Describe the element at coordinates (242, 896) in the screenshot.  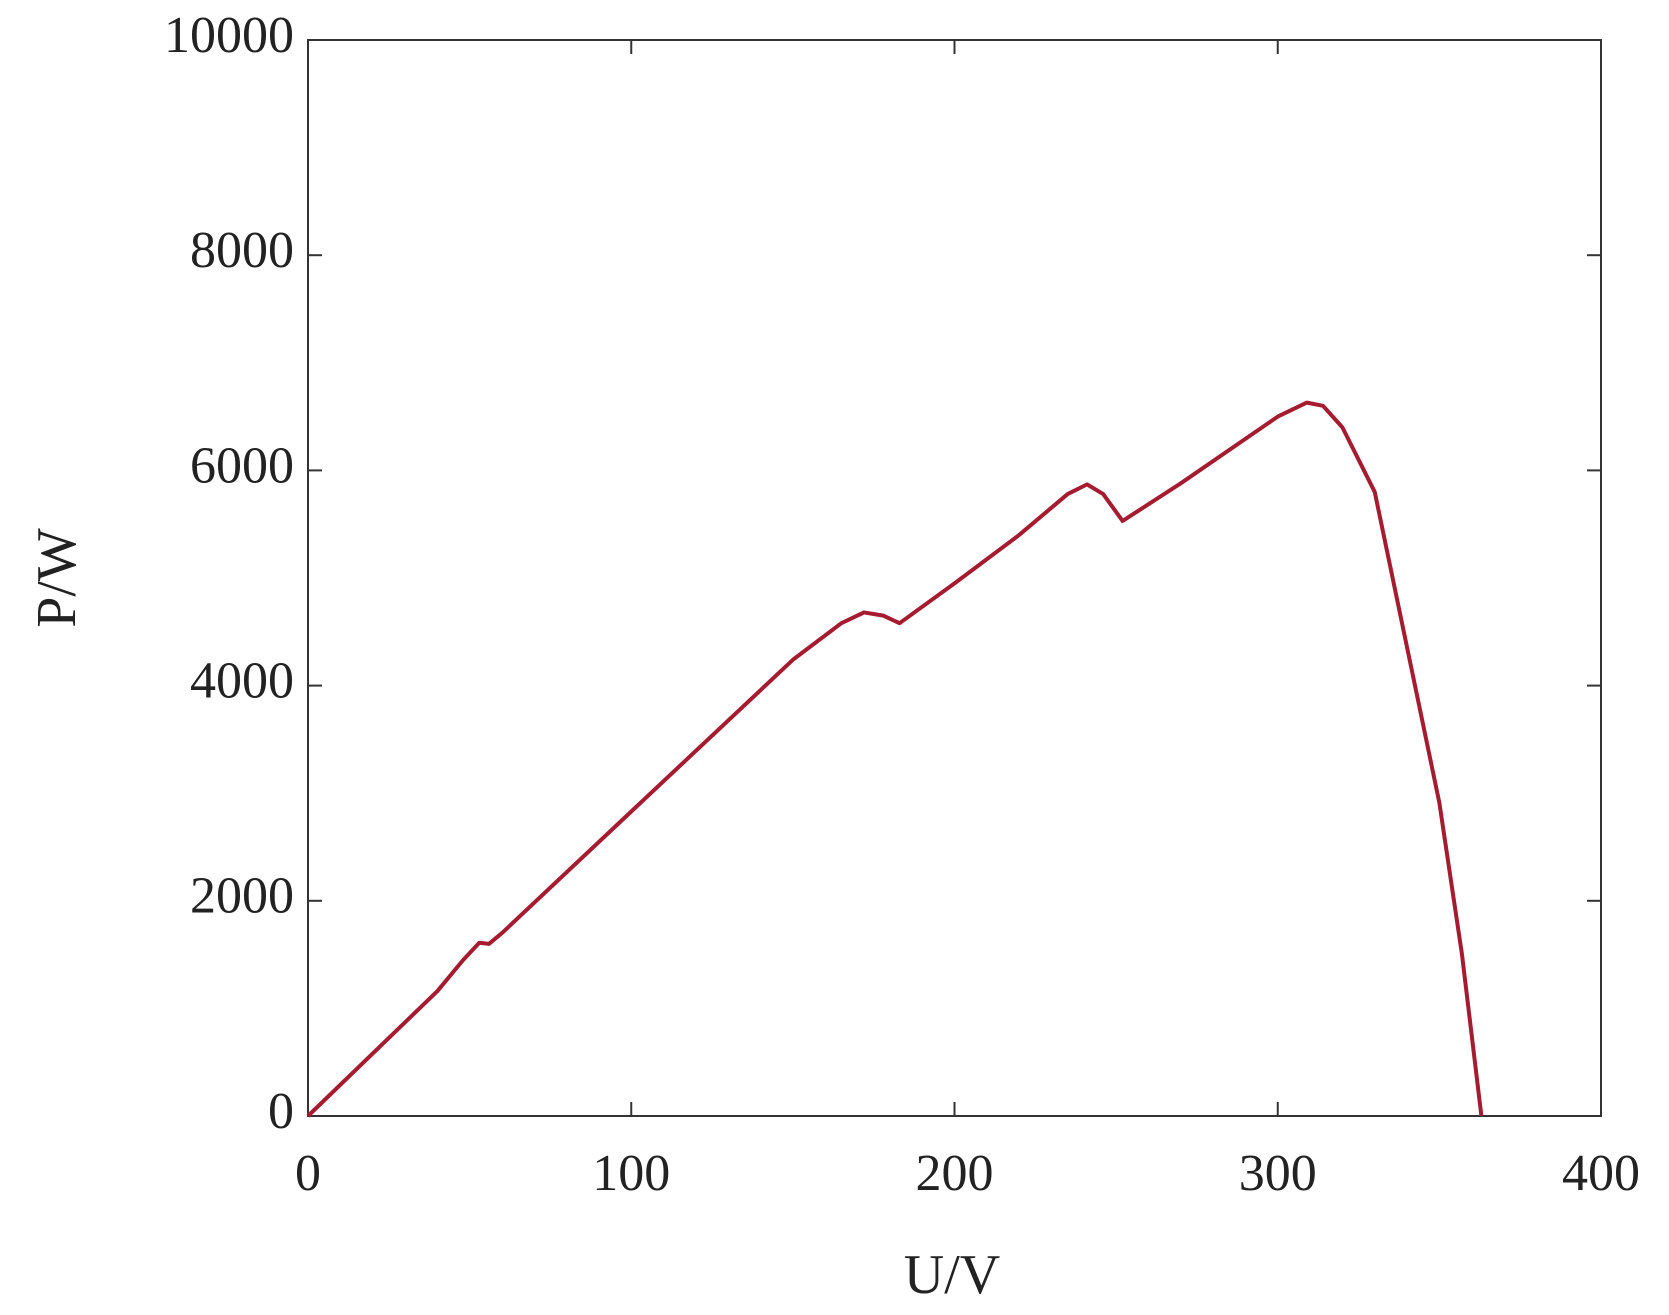
I see `y-tick-label: 2000` at that location.